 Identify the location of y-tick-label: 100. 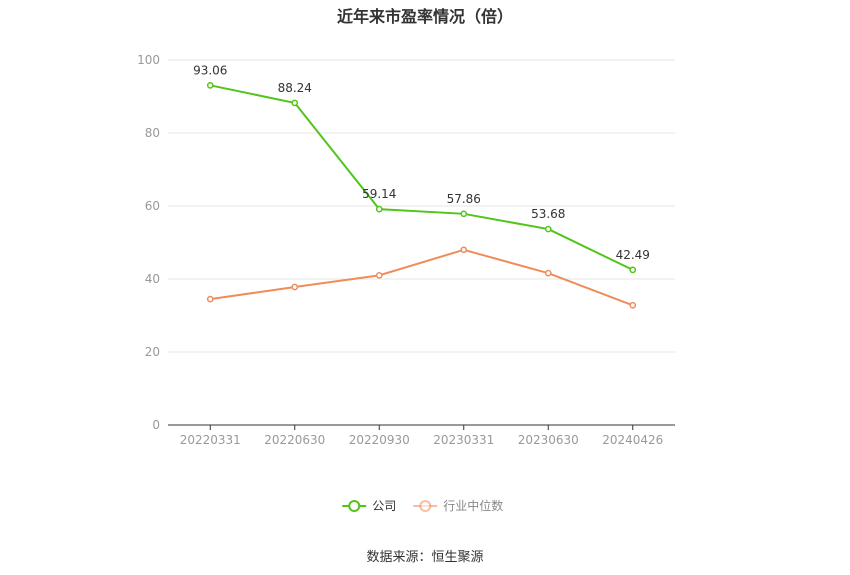
(148, 60).